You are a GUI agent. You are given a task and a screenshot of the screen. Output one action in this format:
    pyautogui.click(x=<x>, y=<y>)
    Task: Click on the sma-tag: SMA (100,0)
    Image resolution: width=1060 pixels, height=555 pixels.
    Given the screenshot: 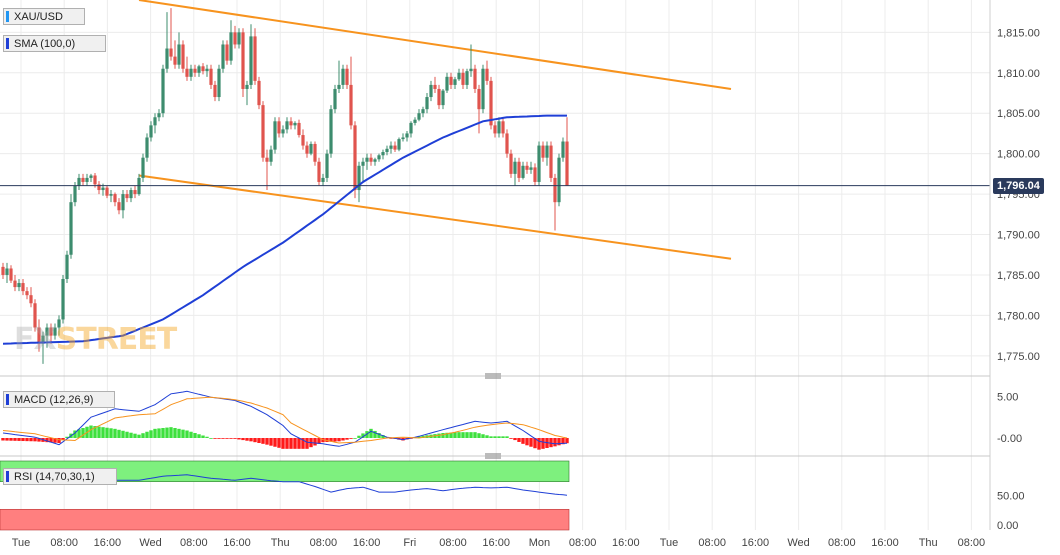 What is the action you would take?
    pyautogui.click(x=54, y=43)
    